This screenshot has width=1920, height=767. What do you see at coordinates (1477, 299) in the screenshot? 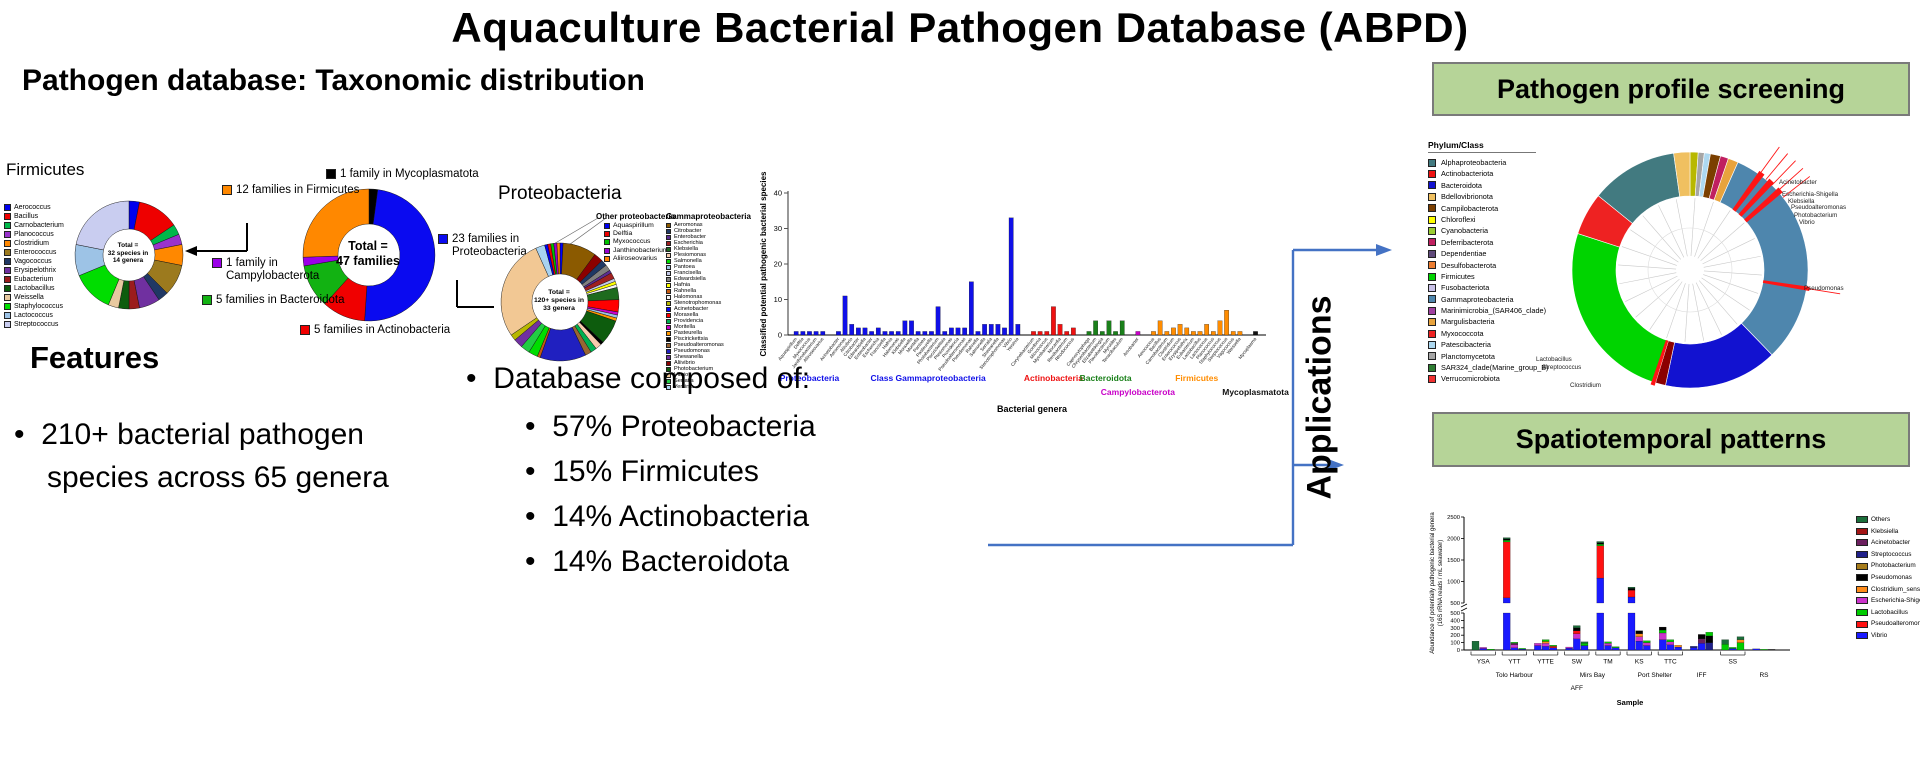
I see `legend-label: Gammaproteobacteria` at bounding box center [1477, 299].